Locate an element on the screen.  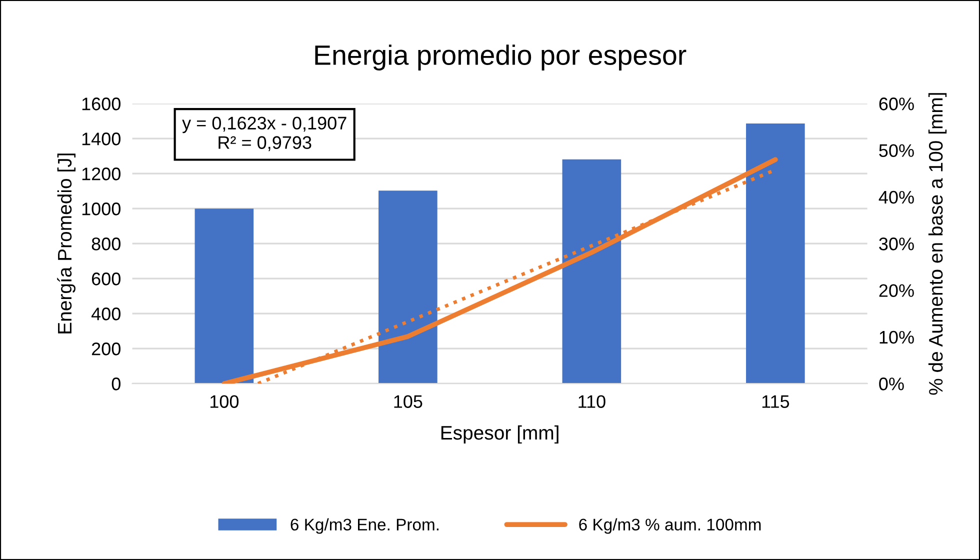
x-tick-label: 100 is located at coordinates (224, 401).